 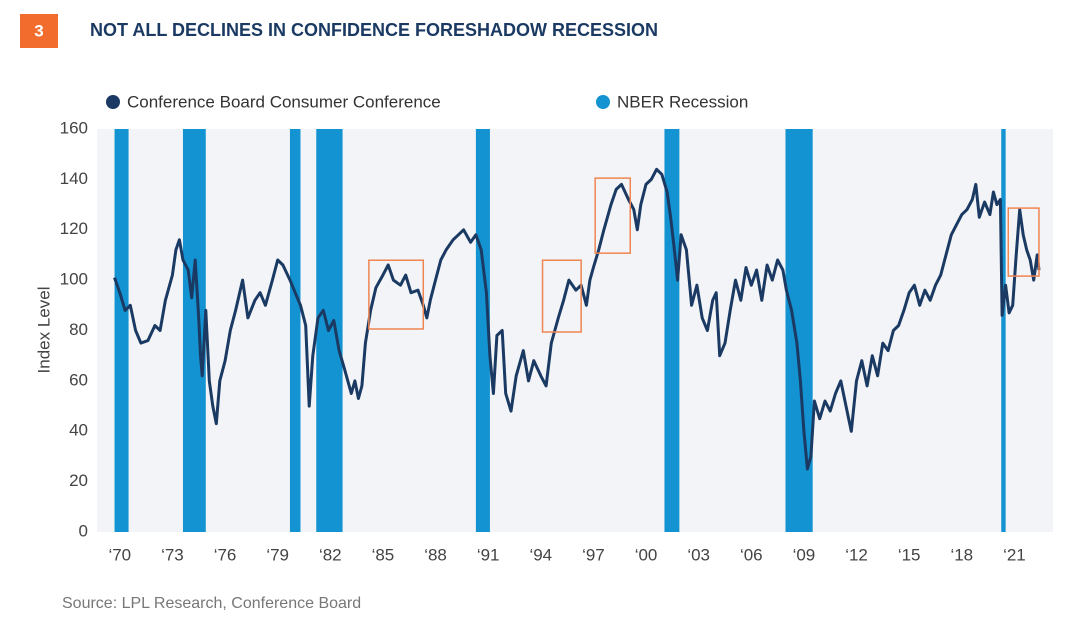 What do you see at coordinates (119, 554) in the screenshot?
I see `x-tick-label: ‘70` at bounding box center [119, 554].